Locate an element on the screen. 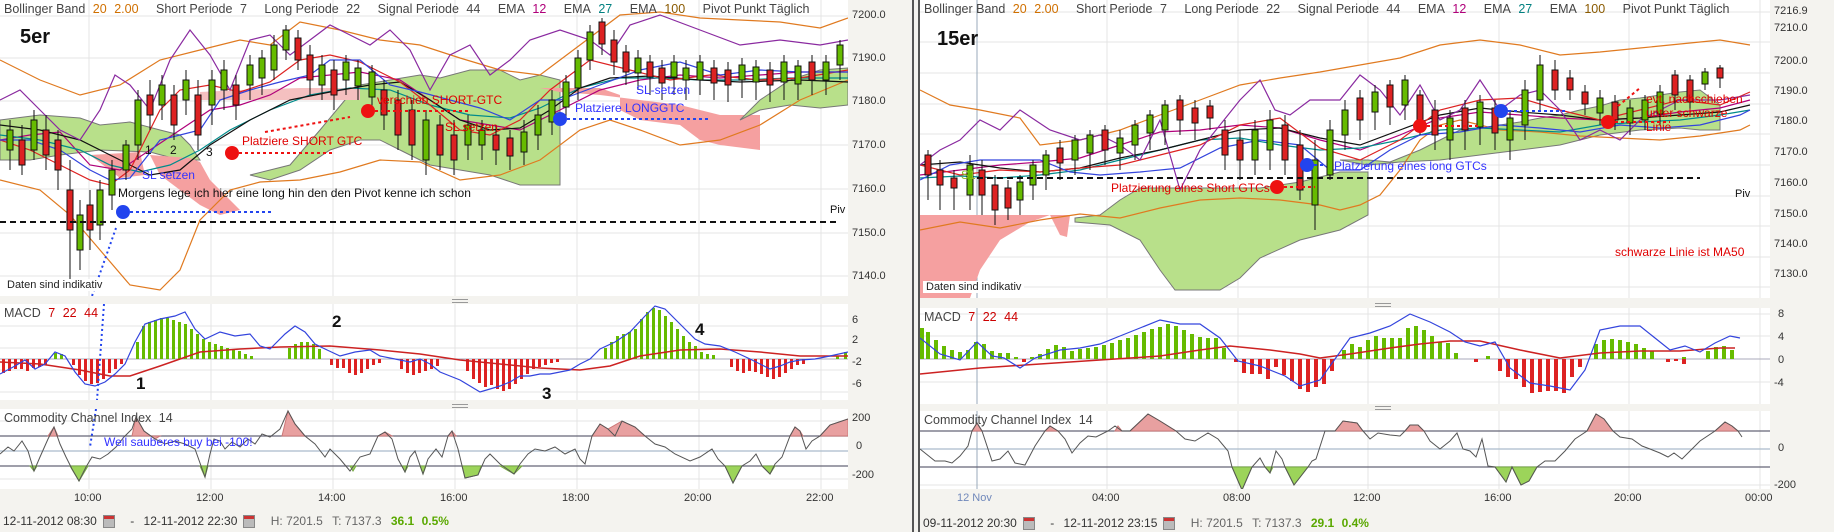 Image resolution: width=1834 pixels, height=532 pixels. macd-tick: 8 is located at coordinates (1781, 314).